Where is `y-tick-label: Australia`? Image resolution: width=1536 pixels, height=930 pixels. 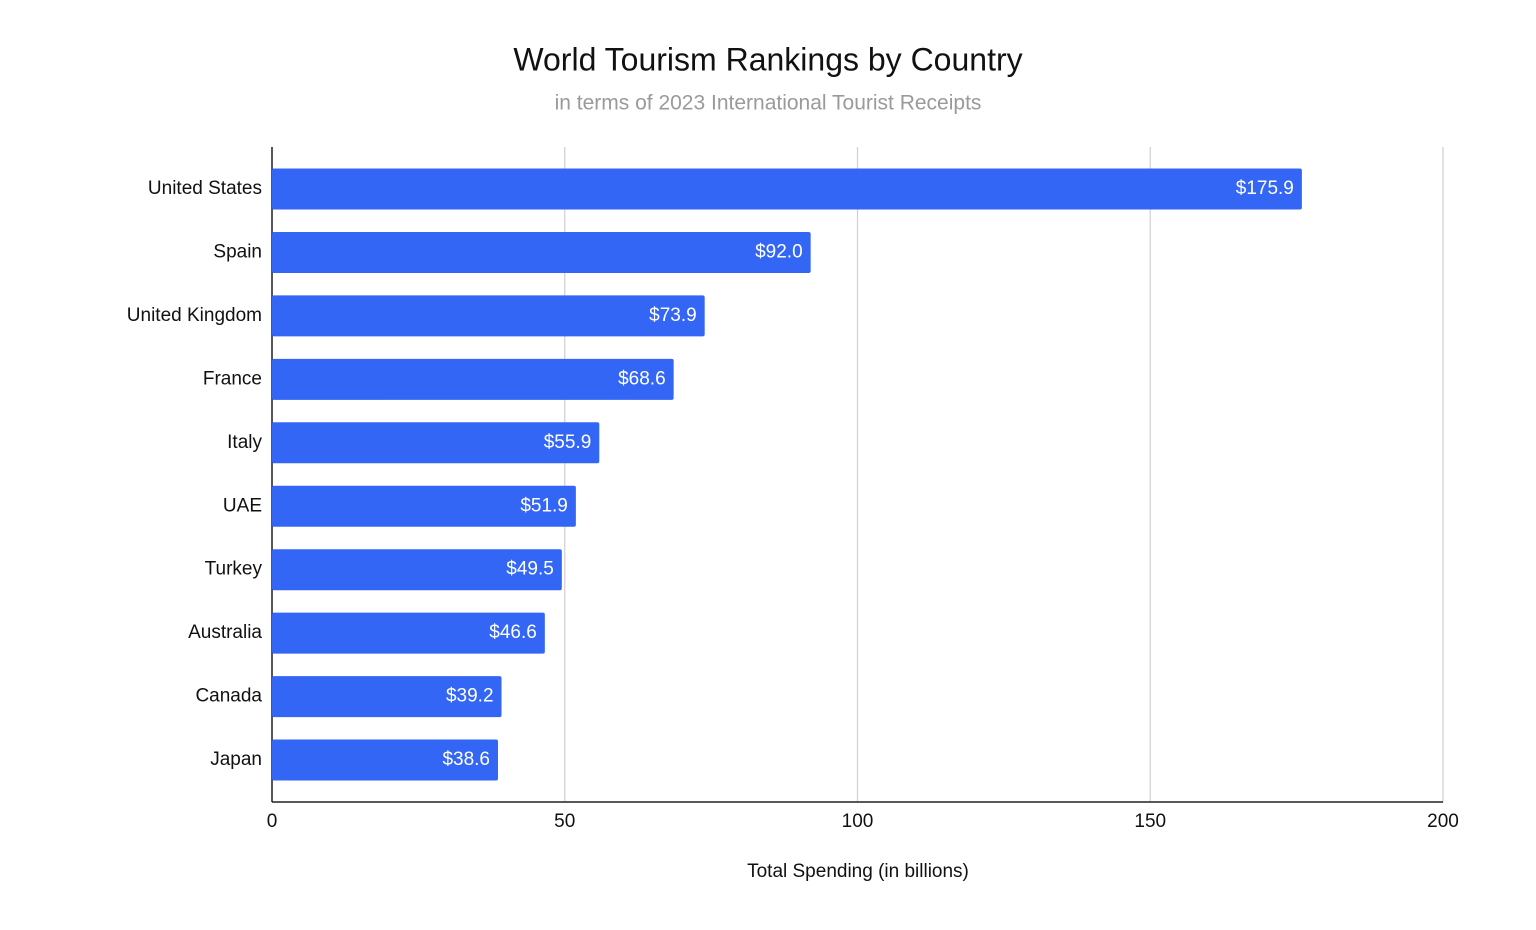
y-tick-label: Australia is located at coordinates (225, 632).